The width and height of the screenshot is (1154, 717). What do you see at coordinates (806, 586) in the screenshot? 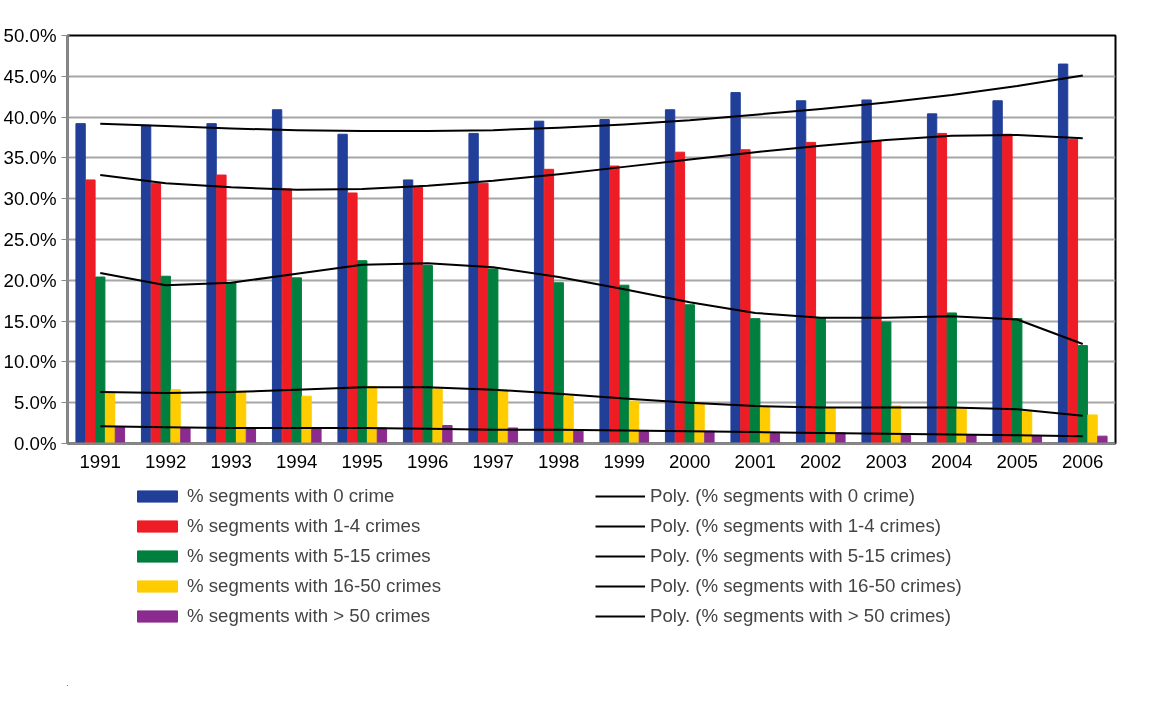
I see `legend-label: Poly. (% segments with 16-50 crimes)` at bounding box center [806, 586].